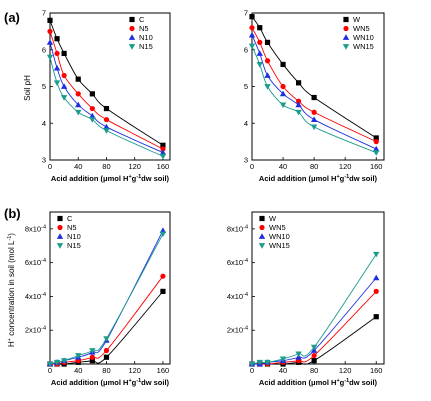  I want to click on panel-label-b: (b), so click(12, 213).